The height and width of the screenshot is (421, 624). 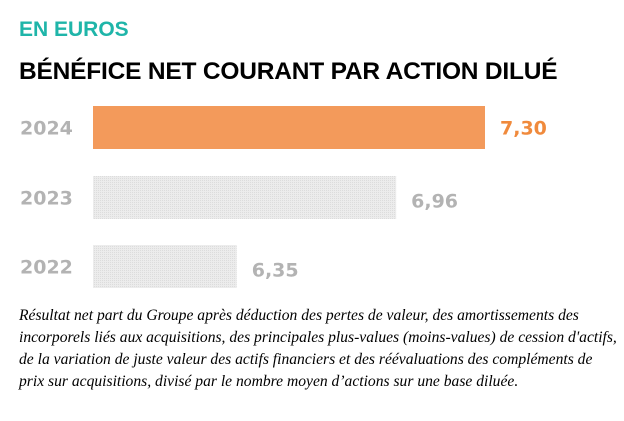 What do you see at coordinates (288, 71) in the screenshot?
I see `chart-title: BÉNÉFICE NET COURANT PAR ACTION DILUÉ` at bounding box center [288, 71].